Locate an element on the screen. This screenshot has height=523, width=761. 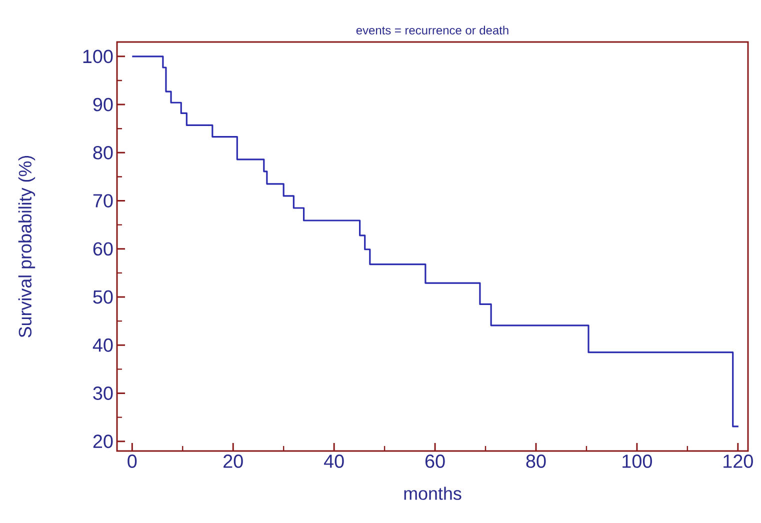
y-tick-label: 40 is located at coordinates (102, 345).